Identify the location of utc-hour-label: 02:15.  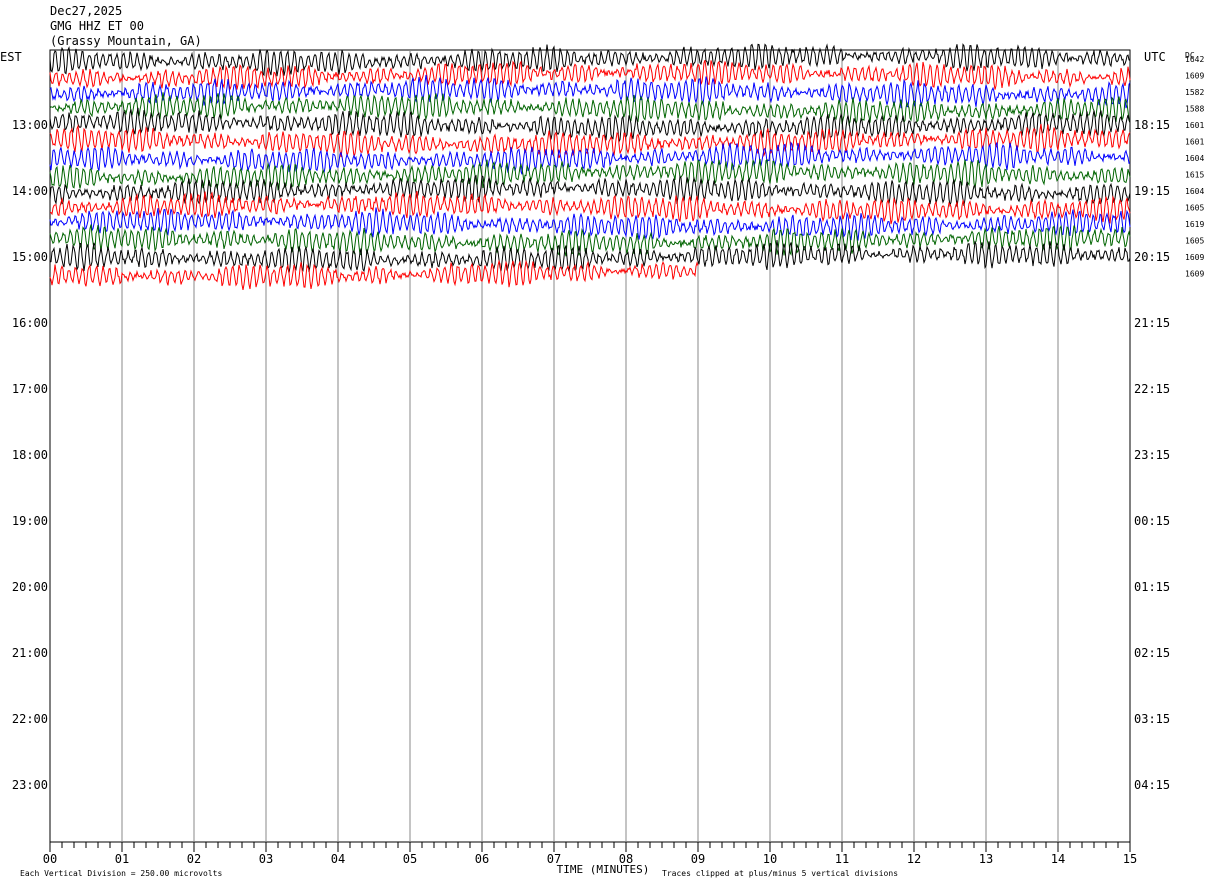
(1152, 653).